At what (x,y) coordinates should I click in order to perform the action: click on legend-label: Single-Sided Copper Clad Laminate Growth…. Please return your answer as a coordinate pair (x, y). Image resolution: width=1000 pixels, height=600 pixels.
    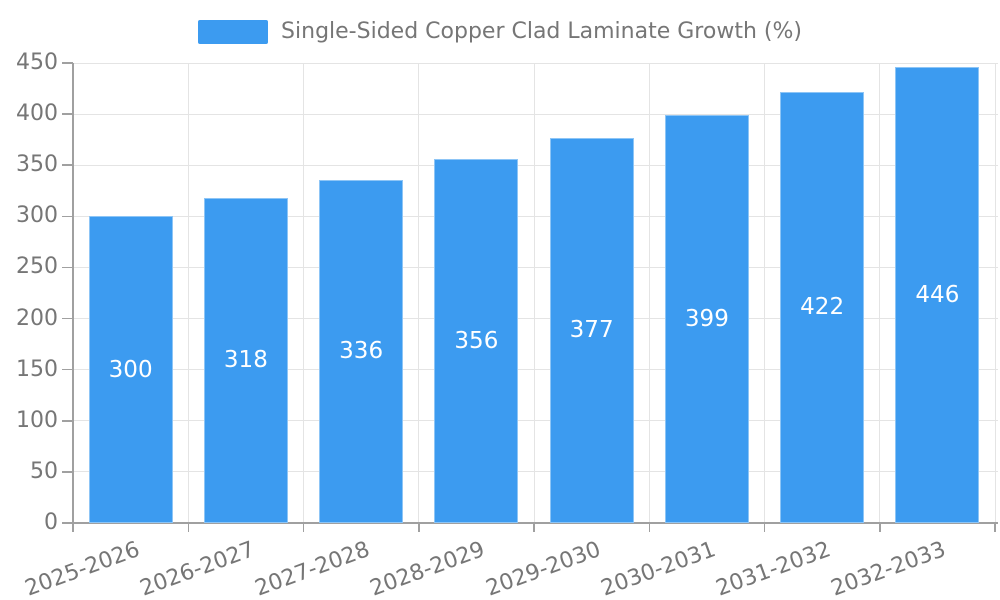
    Looking at the image, I should click on (541, 31).